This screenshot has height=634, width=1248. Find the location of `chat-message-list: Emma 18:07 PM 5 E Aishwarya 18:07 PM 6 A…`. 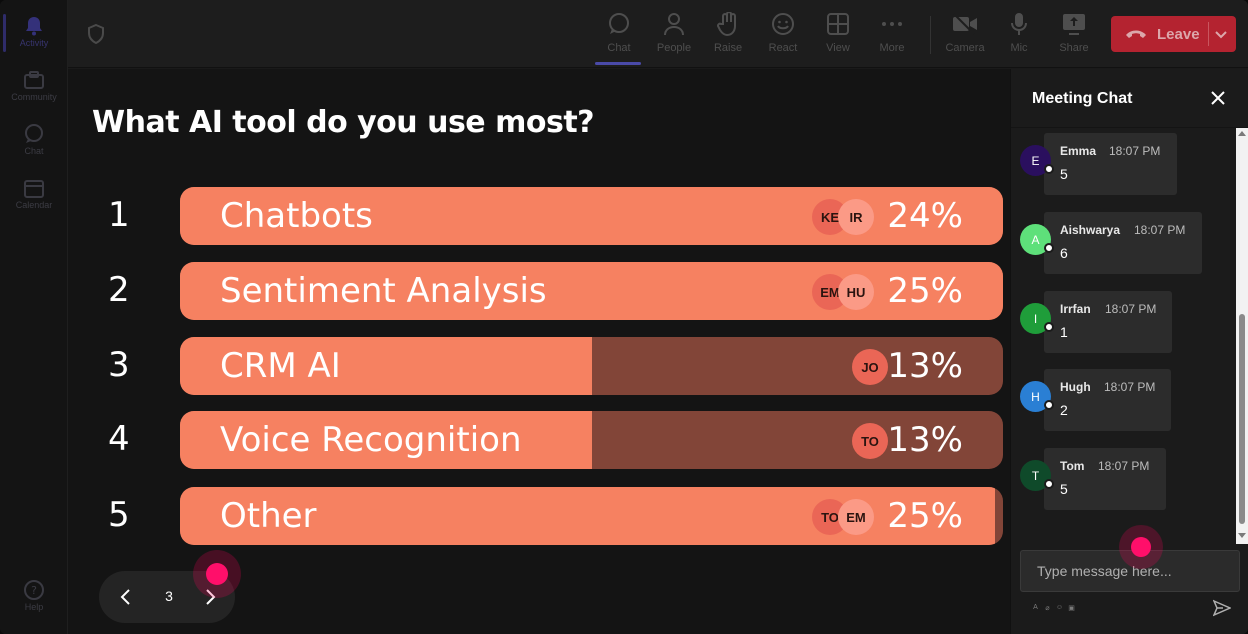

chat-message-list: Emma 18:07 PM 5 E Aishwarya 18:07 PM 6 A… is located at coordinates (1129, 335).